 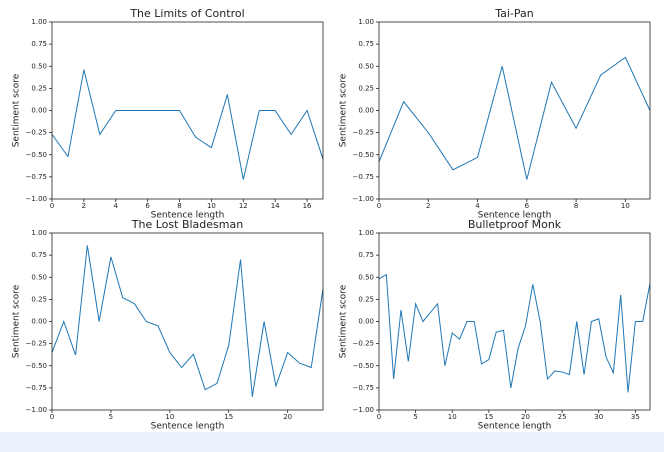 I want to click on x-tick-label: 35, so click(x=635, y=417).